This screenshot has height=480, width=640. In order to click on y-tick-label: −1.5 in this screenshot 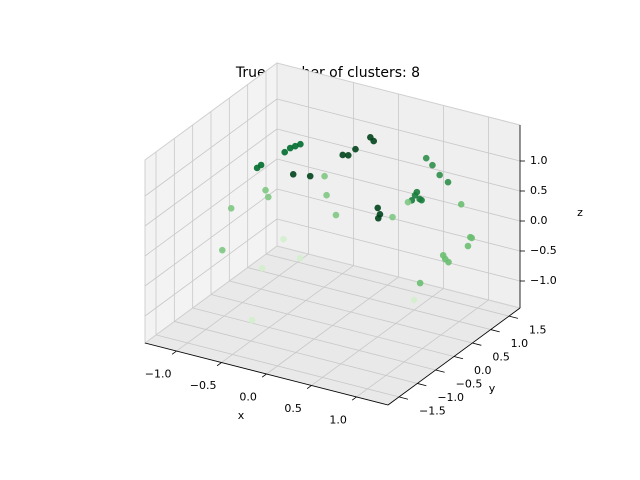, I will do `click(432, 411)`.